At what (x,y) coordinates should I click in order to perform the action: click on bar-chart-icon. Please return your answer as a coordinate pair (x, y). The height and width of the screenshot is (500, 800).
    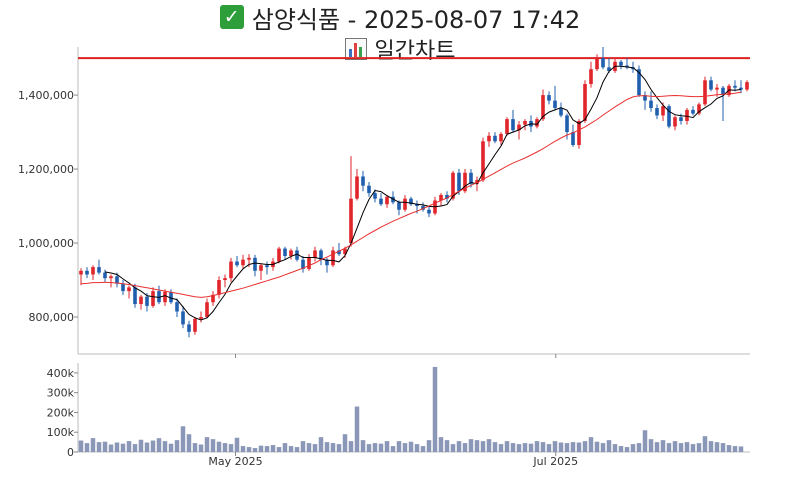
    Looking at the image, I should click on (355, 49).